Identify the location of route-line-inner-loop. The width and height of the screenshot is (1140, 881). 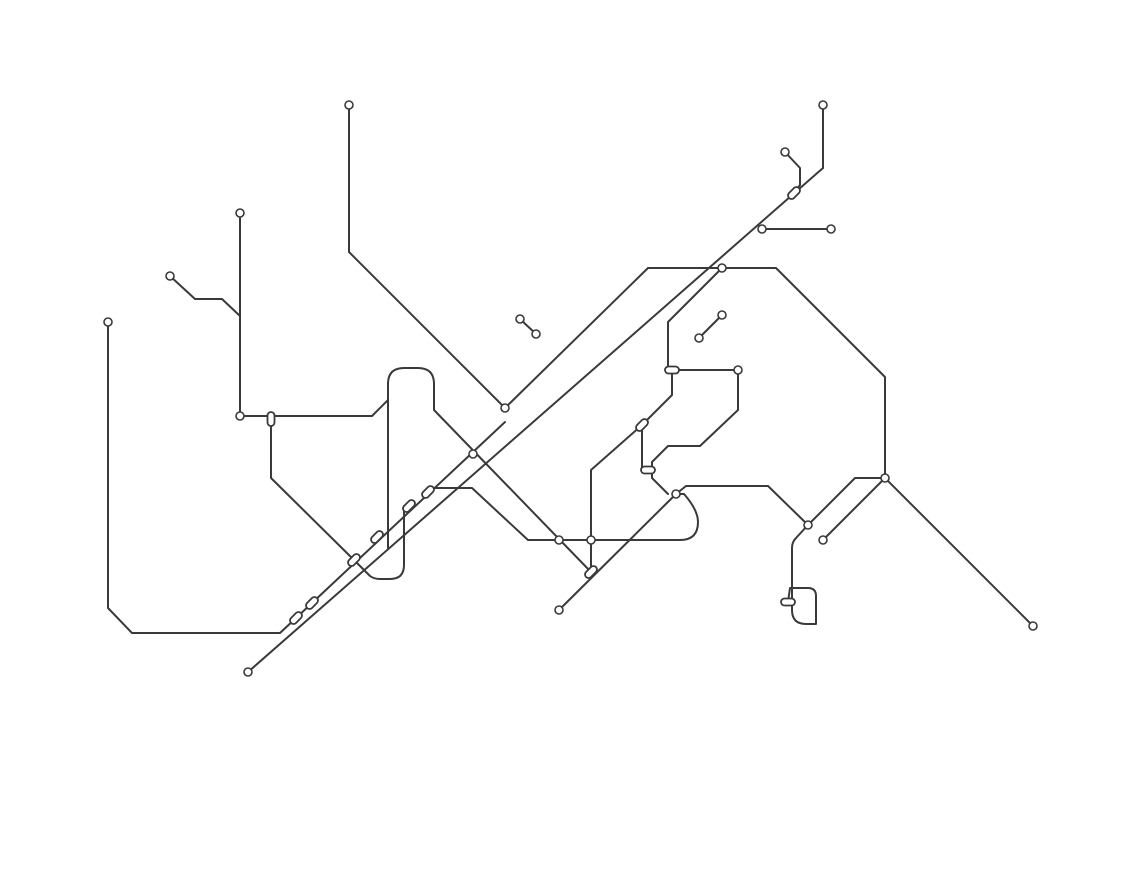
(695, 432).